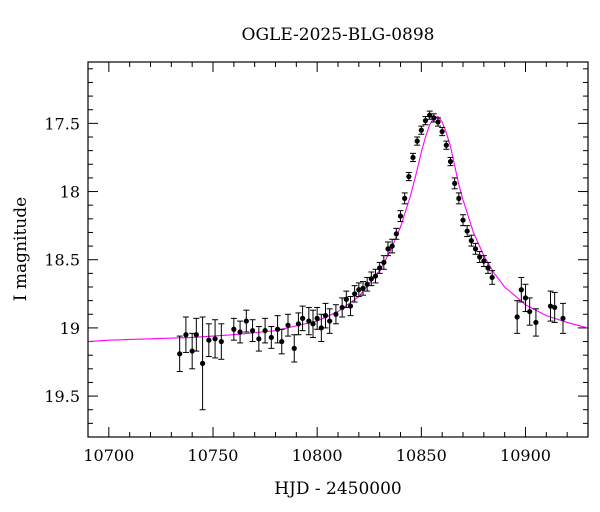  I want to click on x-tick-label: 10800, so click(317, 455).